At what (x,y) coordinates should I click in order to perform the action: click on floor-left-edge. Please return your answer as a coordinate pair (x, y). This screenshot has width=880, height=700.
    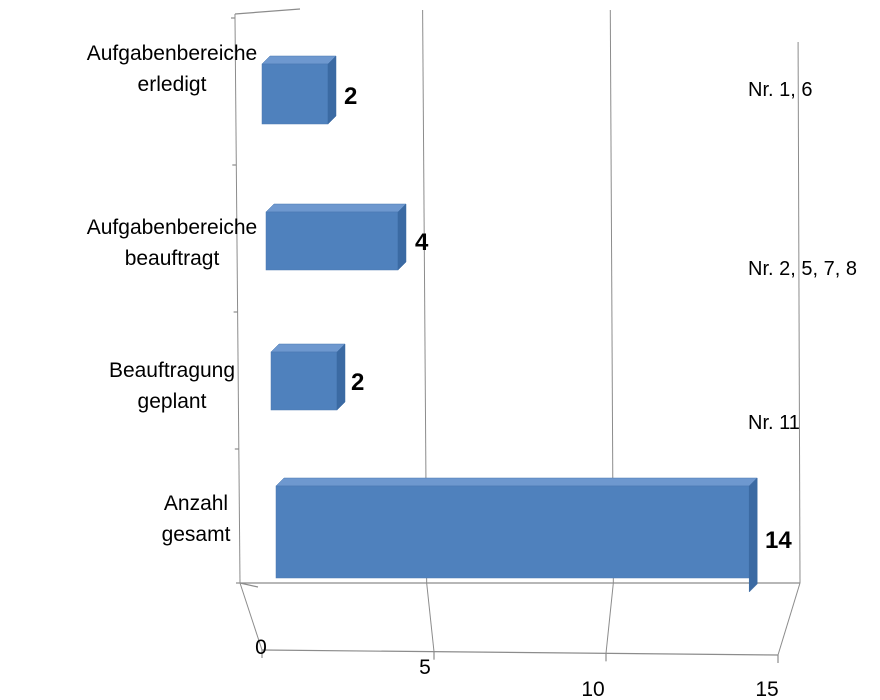
    Looking at the image, I should click on (249, 585).